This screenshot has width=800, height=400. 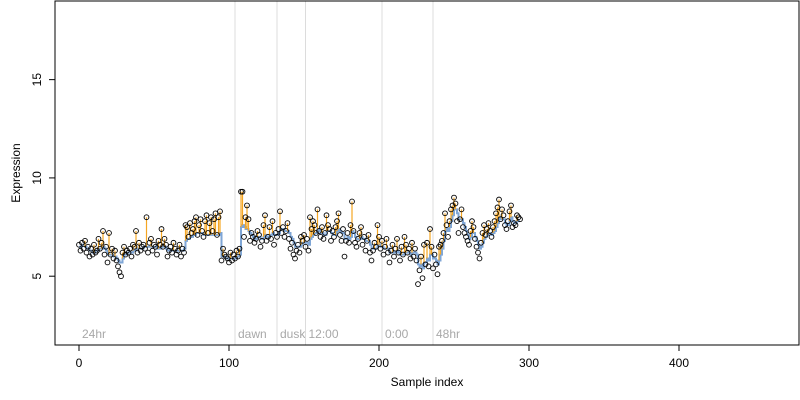 I want to click on period-label: 24hr, so click(x=94, y=334).